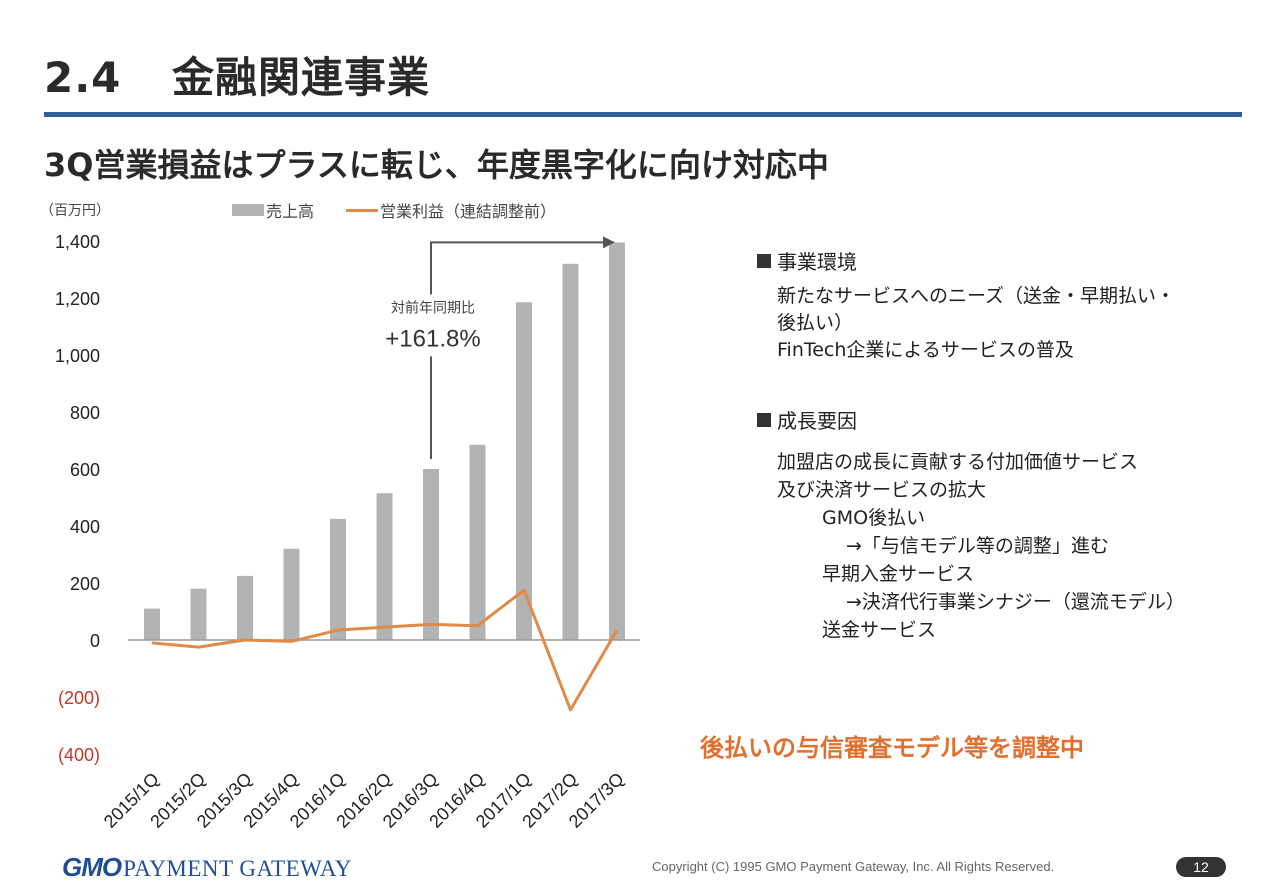  I want to click on section-name: 金融関連事業, so click(301, 77).